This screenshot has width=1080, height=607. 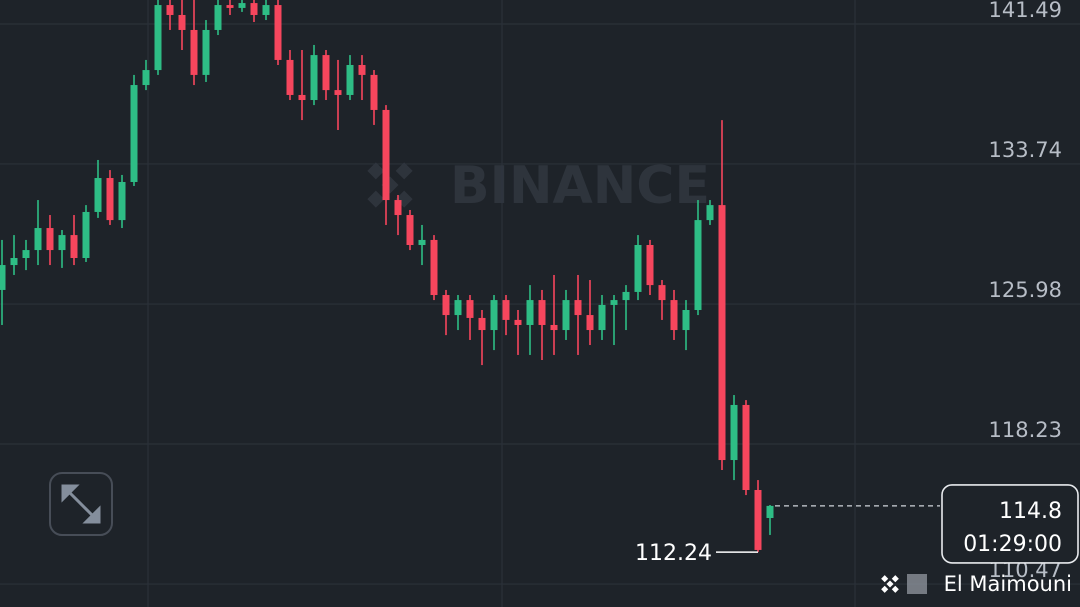 I want to click on price-box, so click(x=1010, y=524).